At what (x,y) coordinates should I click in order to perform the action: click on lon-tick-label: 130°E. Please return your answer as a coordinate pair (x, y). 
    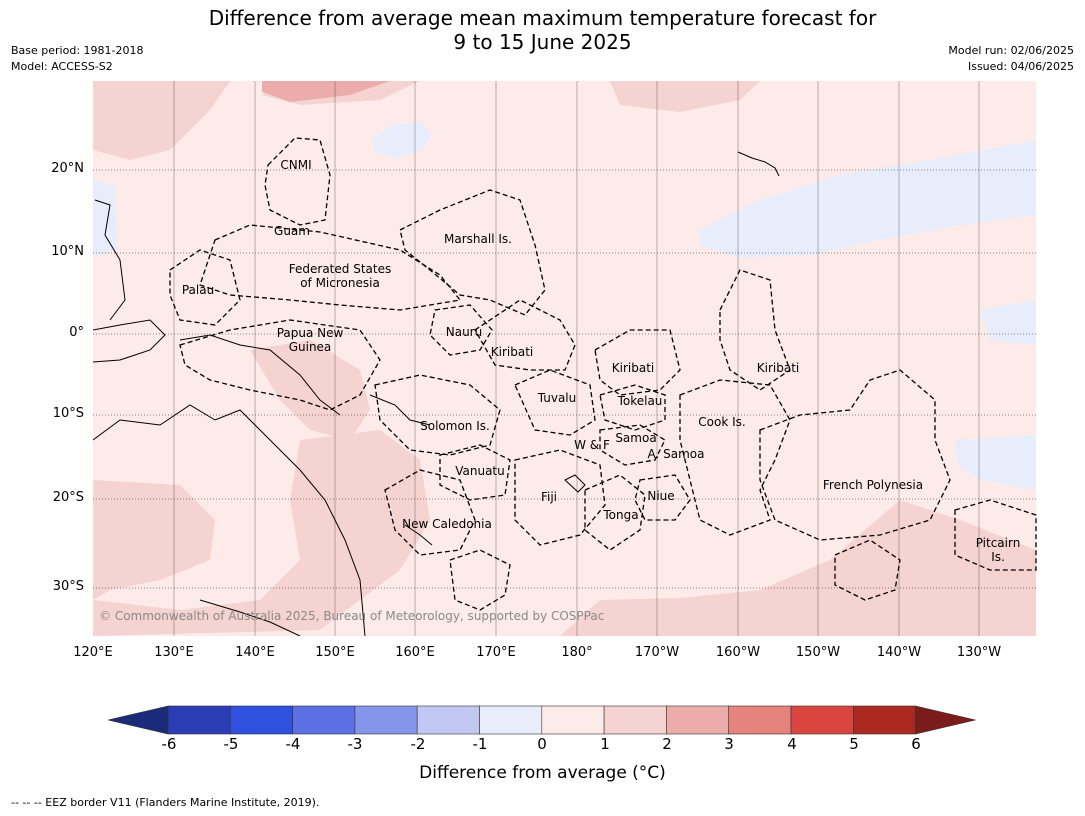
    Looking at the image, I should click on (174, 652).